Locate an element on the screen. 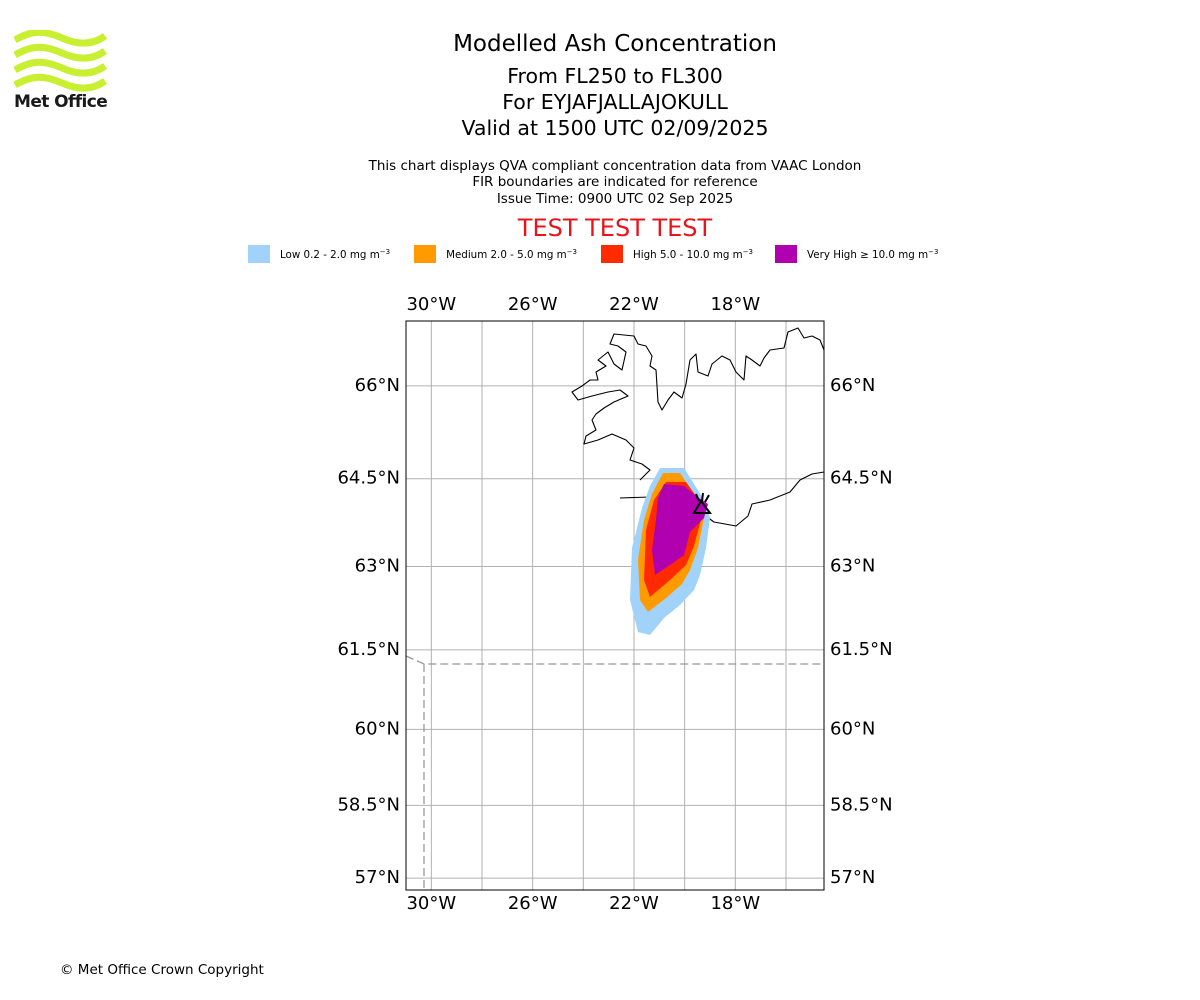 This screenshot has height=1000, width=1200. lon-tick-label-bottom: 18°W is located at coordinates (735, 903).